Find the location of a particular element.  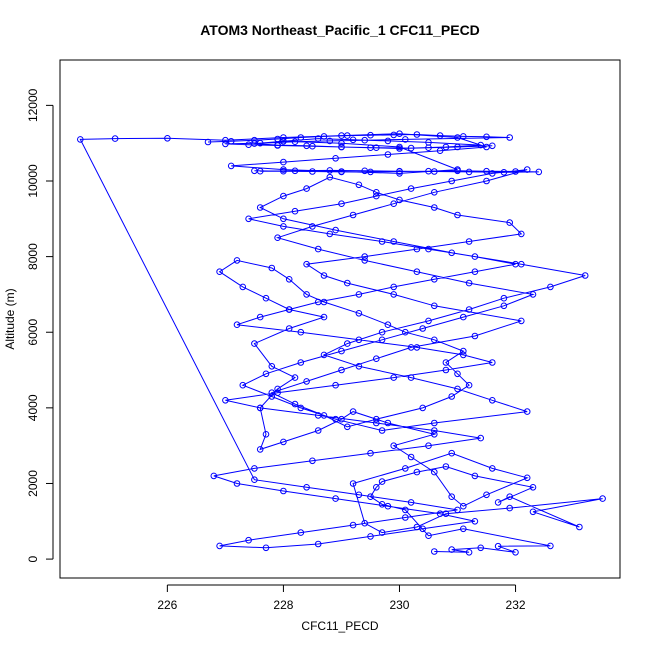

x-tick-label: 228 is located at coordinates (283, 605).